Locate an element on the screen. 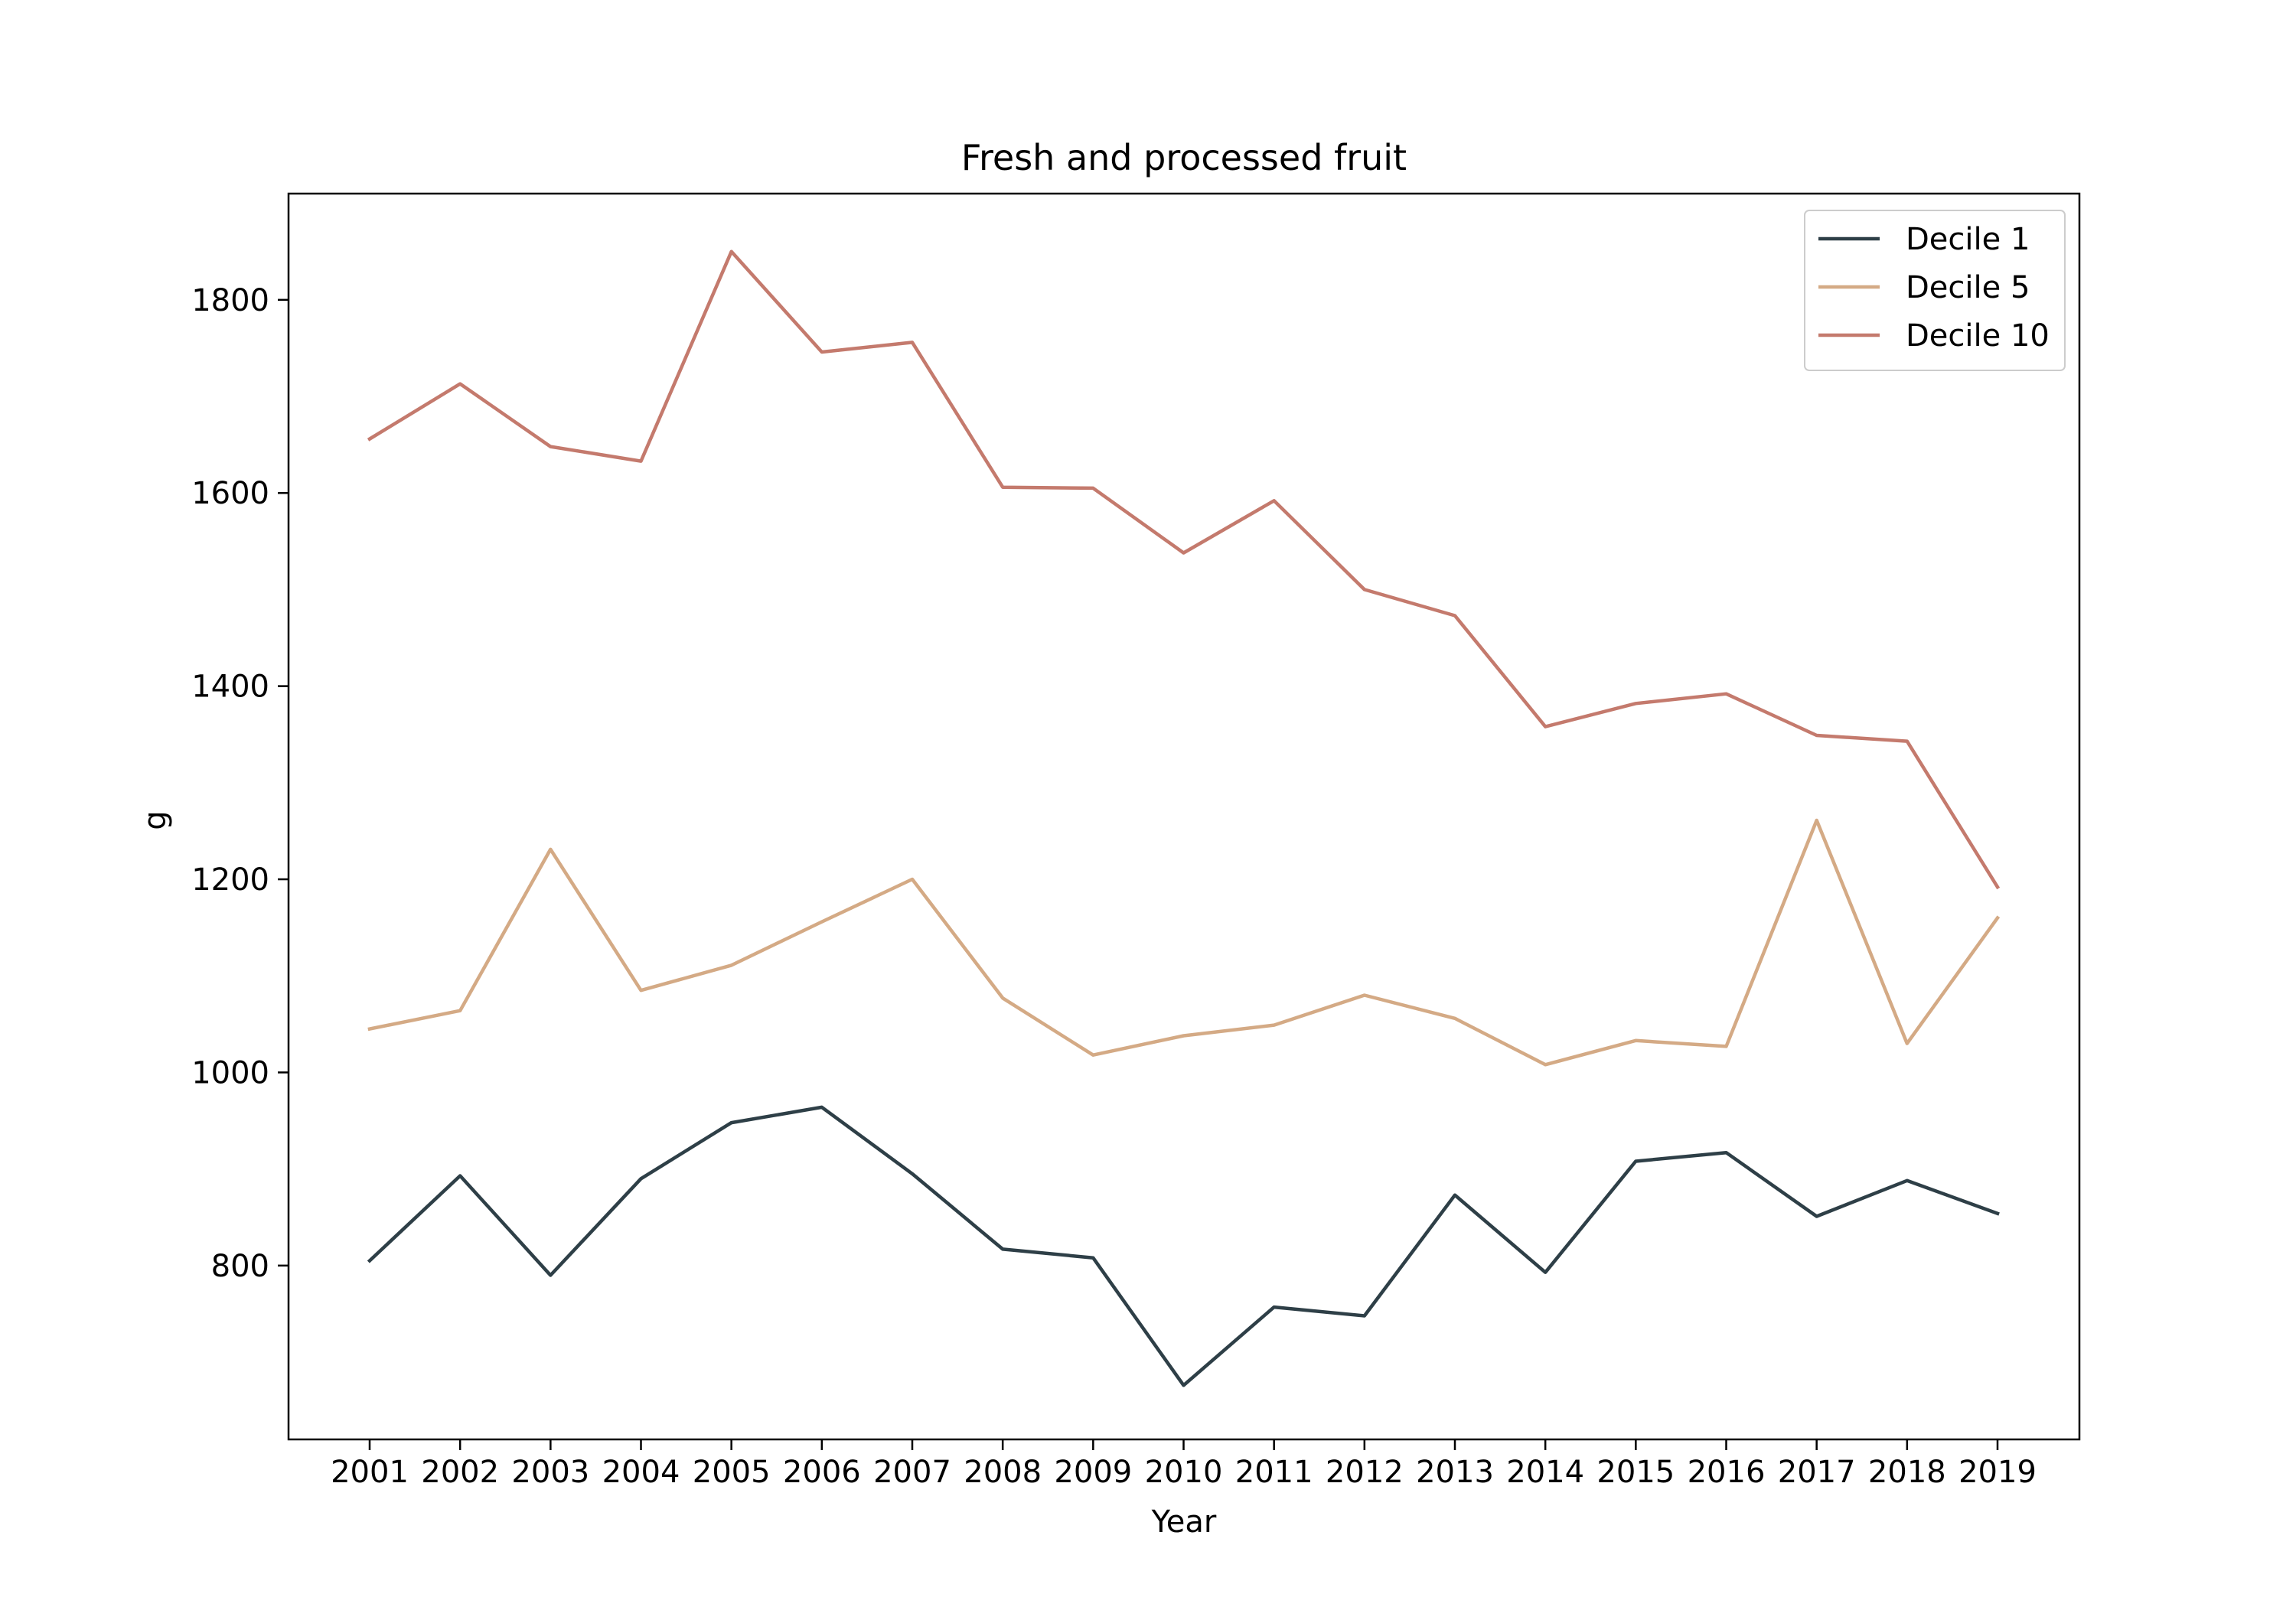  y-tick-label: 1800 is located at coordinates (230, 301).